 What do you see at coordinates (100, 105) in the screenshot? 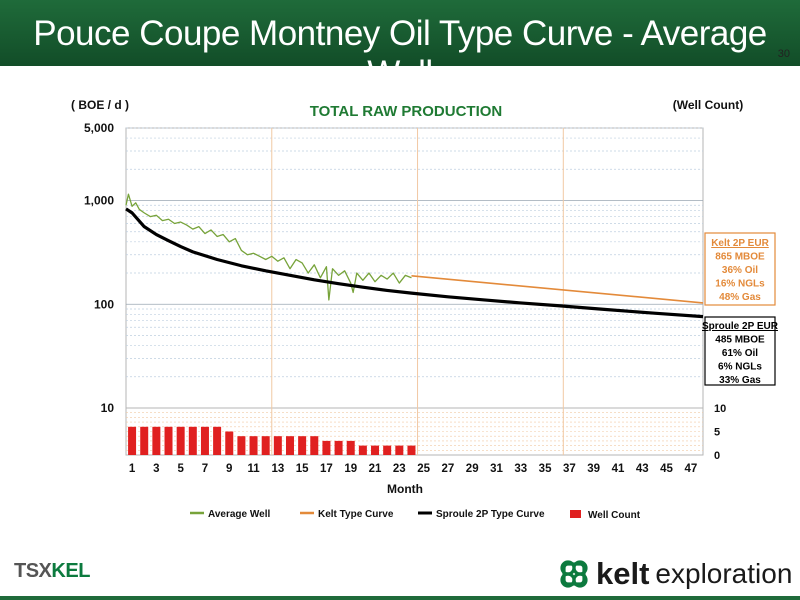
I see `y-axis-label: ( BOE / d )` at bounding box center [100, 105].